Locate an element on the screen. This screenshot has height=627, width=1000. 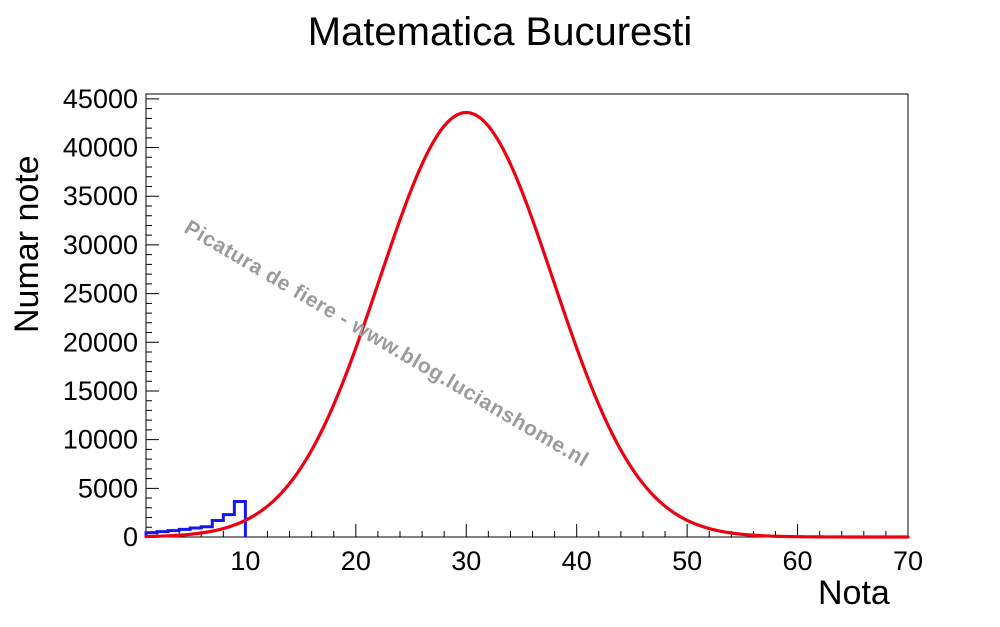
x-tick-label: 40 is located at coordinates (577, 561).